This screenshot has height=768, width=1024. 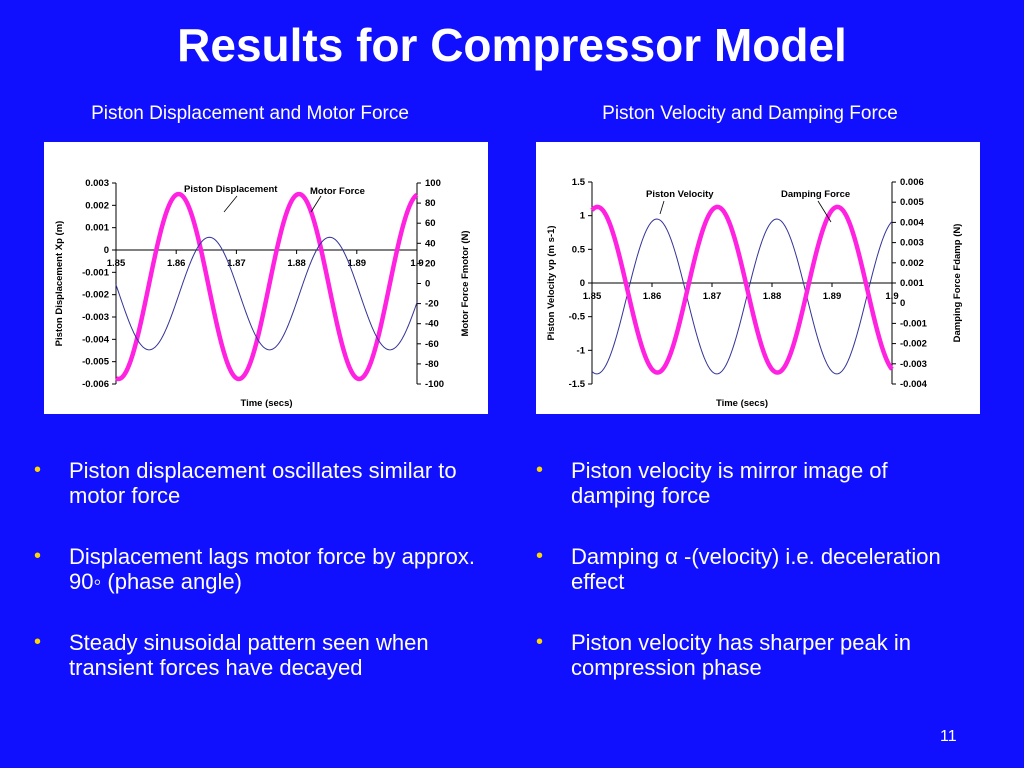 What do you see at coordinates (465, 283) in the screenshot?
I see `y2-axis-title: Motor Force Fmotor (N)` at bounding box center [465, 283].